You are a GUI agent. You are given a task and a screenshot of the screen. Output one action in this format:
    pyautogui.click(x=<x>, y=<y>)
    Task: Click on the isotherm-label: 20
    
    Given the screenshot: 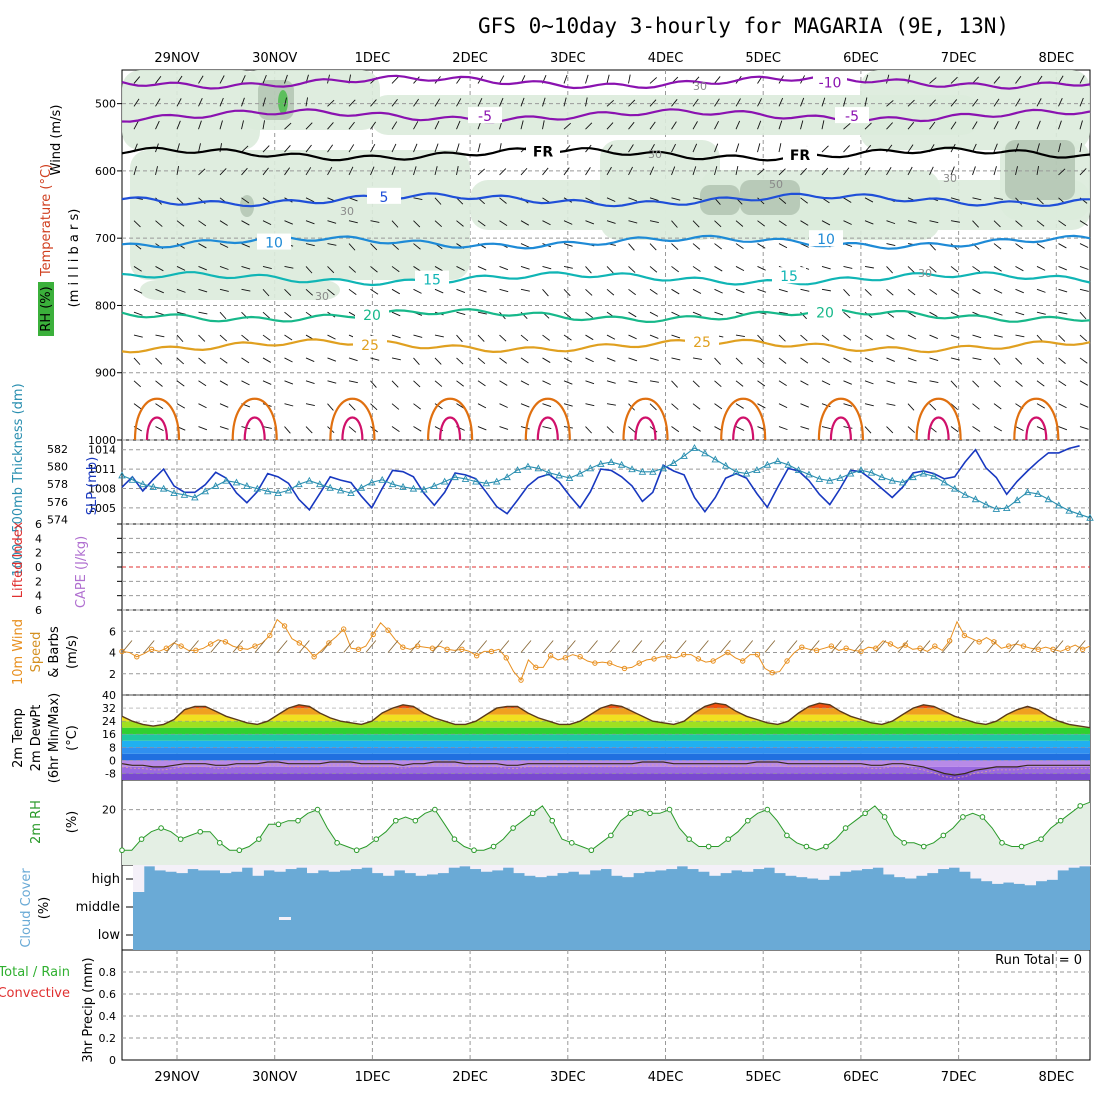 What is the action you would take?
    pyautogui.click(x=372, y=316)
    